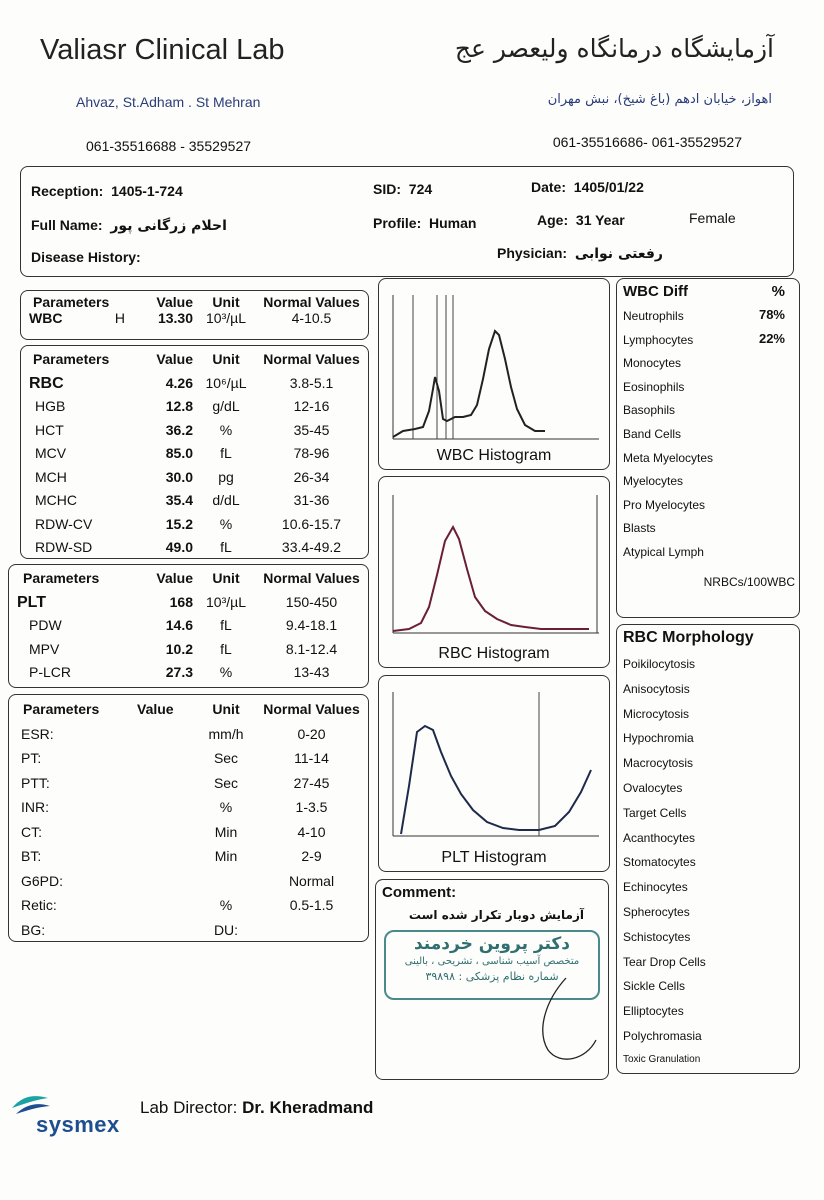 The image size is (824, 1200). Describe the element at coordinates (778, 291) in the screenshot. I see `wbc-diff-percent-header: %` at that location.